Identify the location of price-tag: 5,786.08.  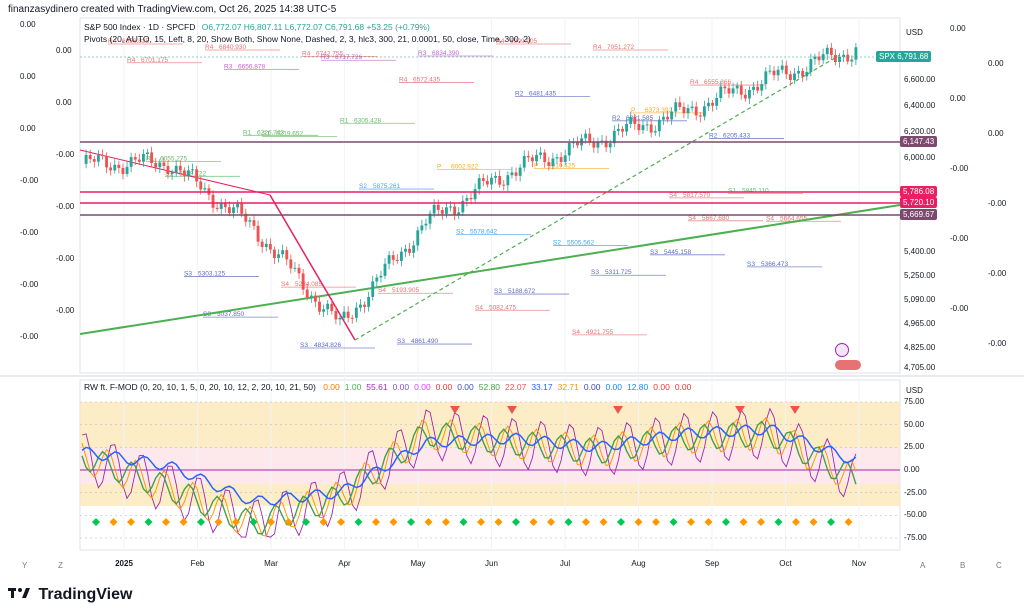
(919, 191).